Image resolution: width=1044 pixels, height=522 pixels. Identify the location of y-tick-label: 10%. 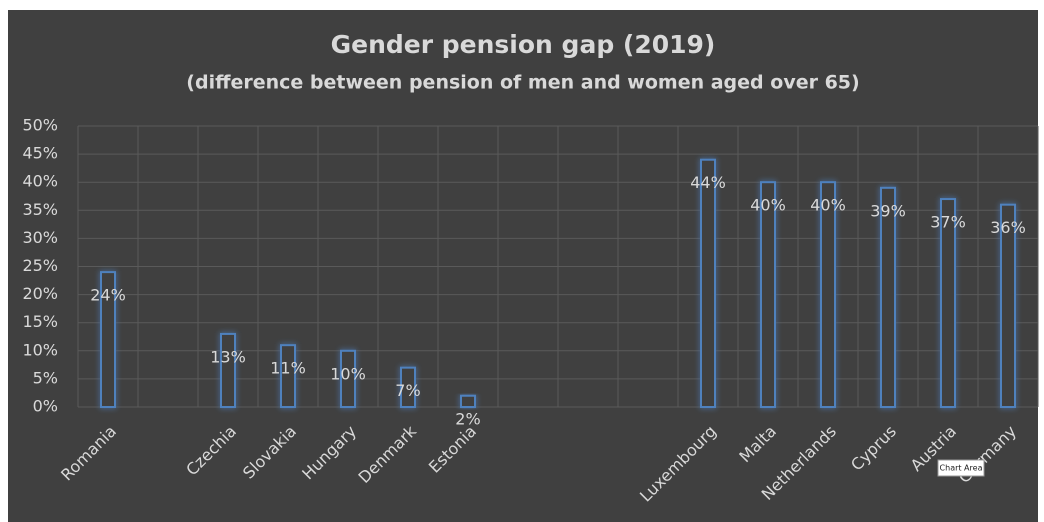
(40, 349).